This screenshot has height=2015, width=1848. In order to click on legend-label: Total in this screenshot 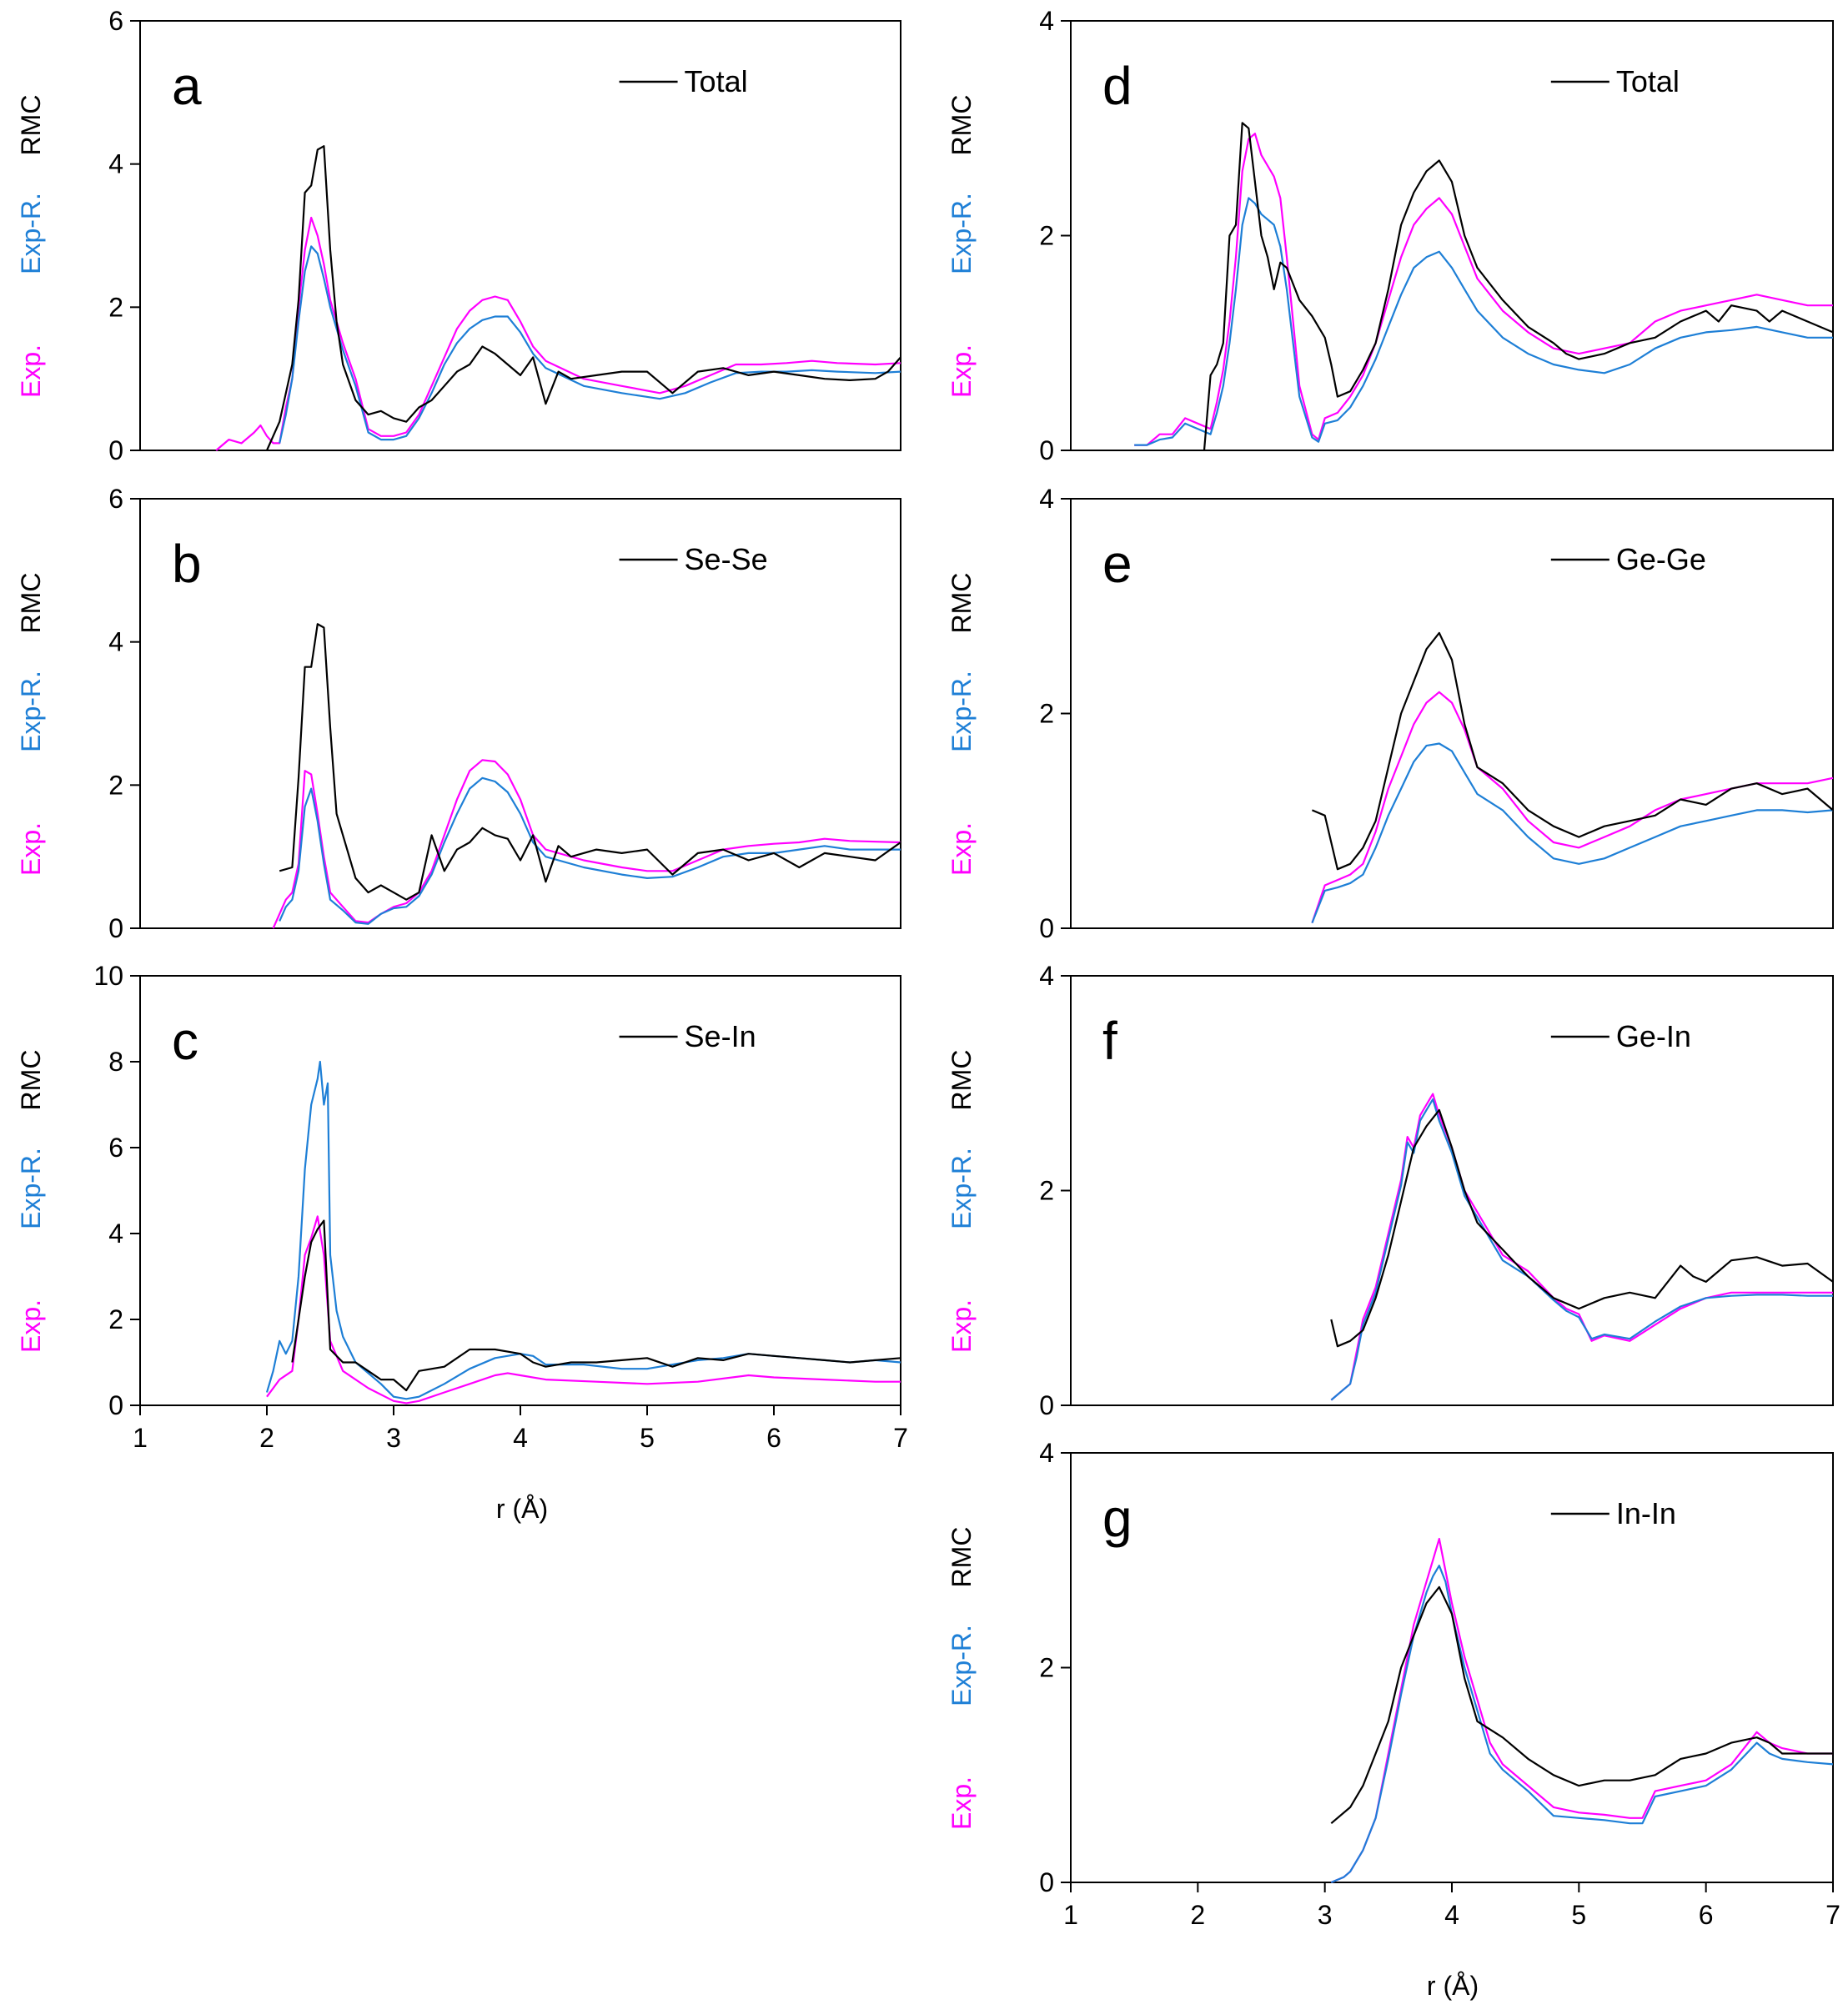, I will do `click(716, 81)`.